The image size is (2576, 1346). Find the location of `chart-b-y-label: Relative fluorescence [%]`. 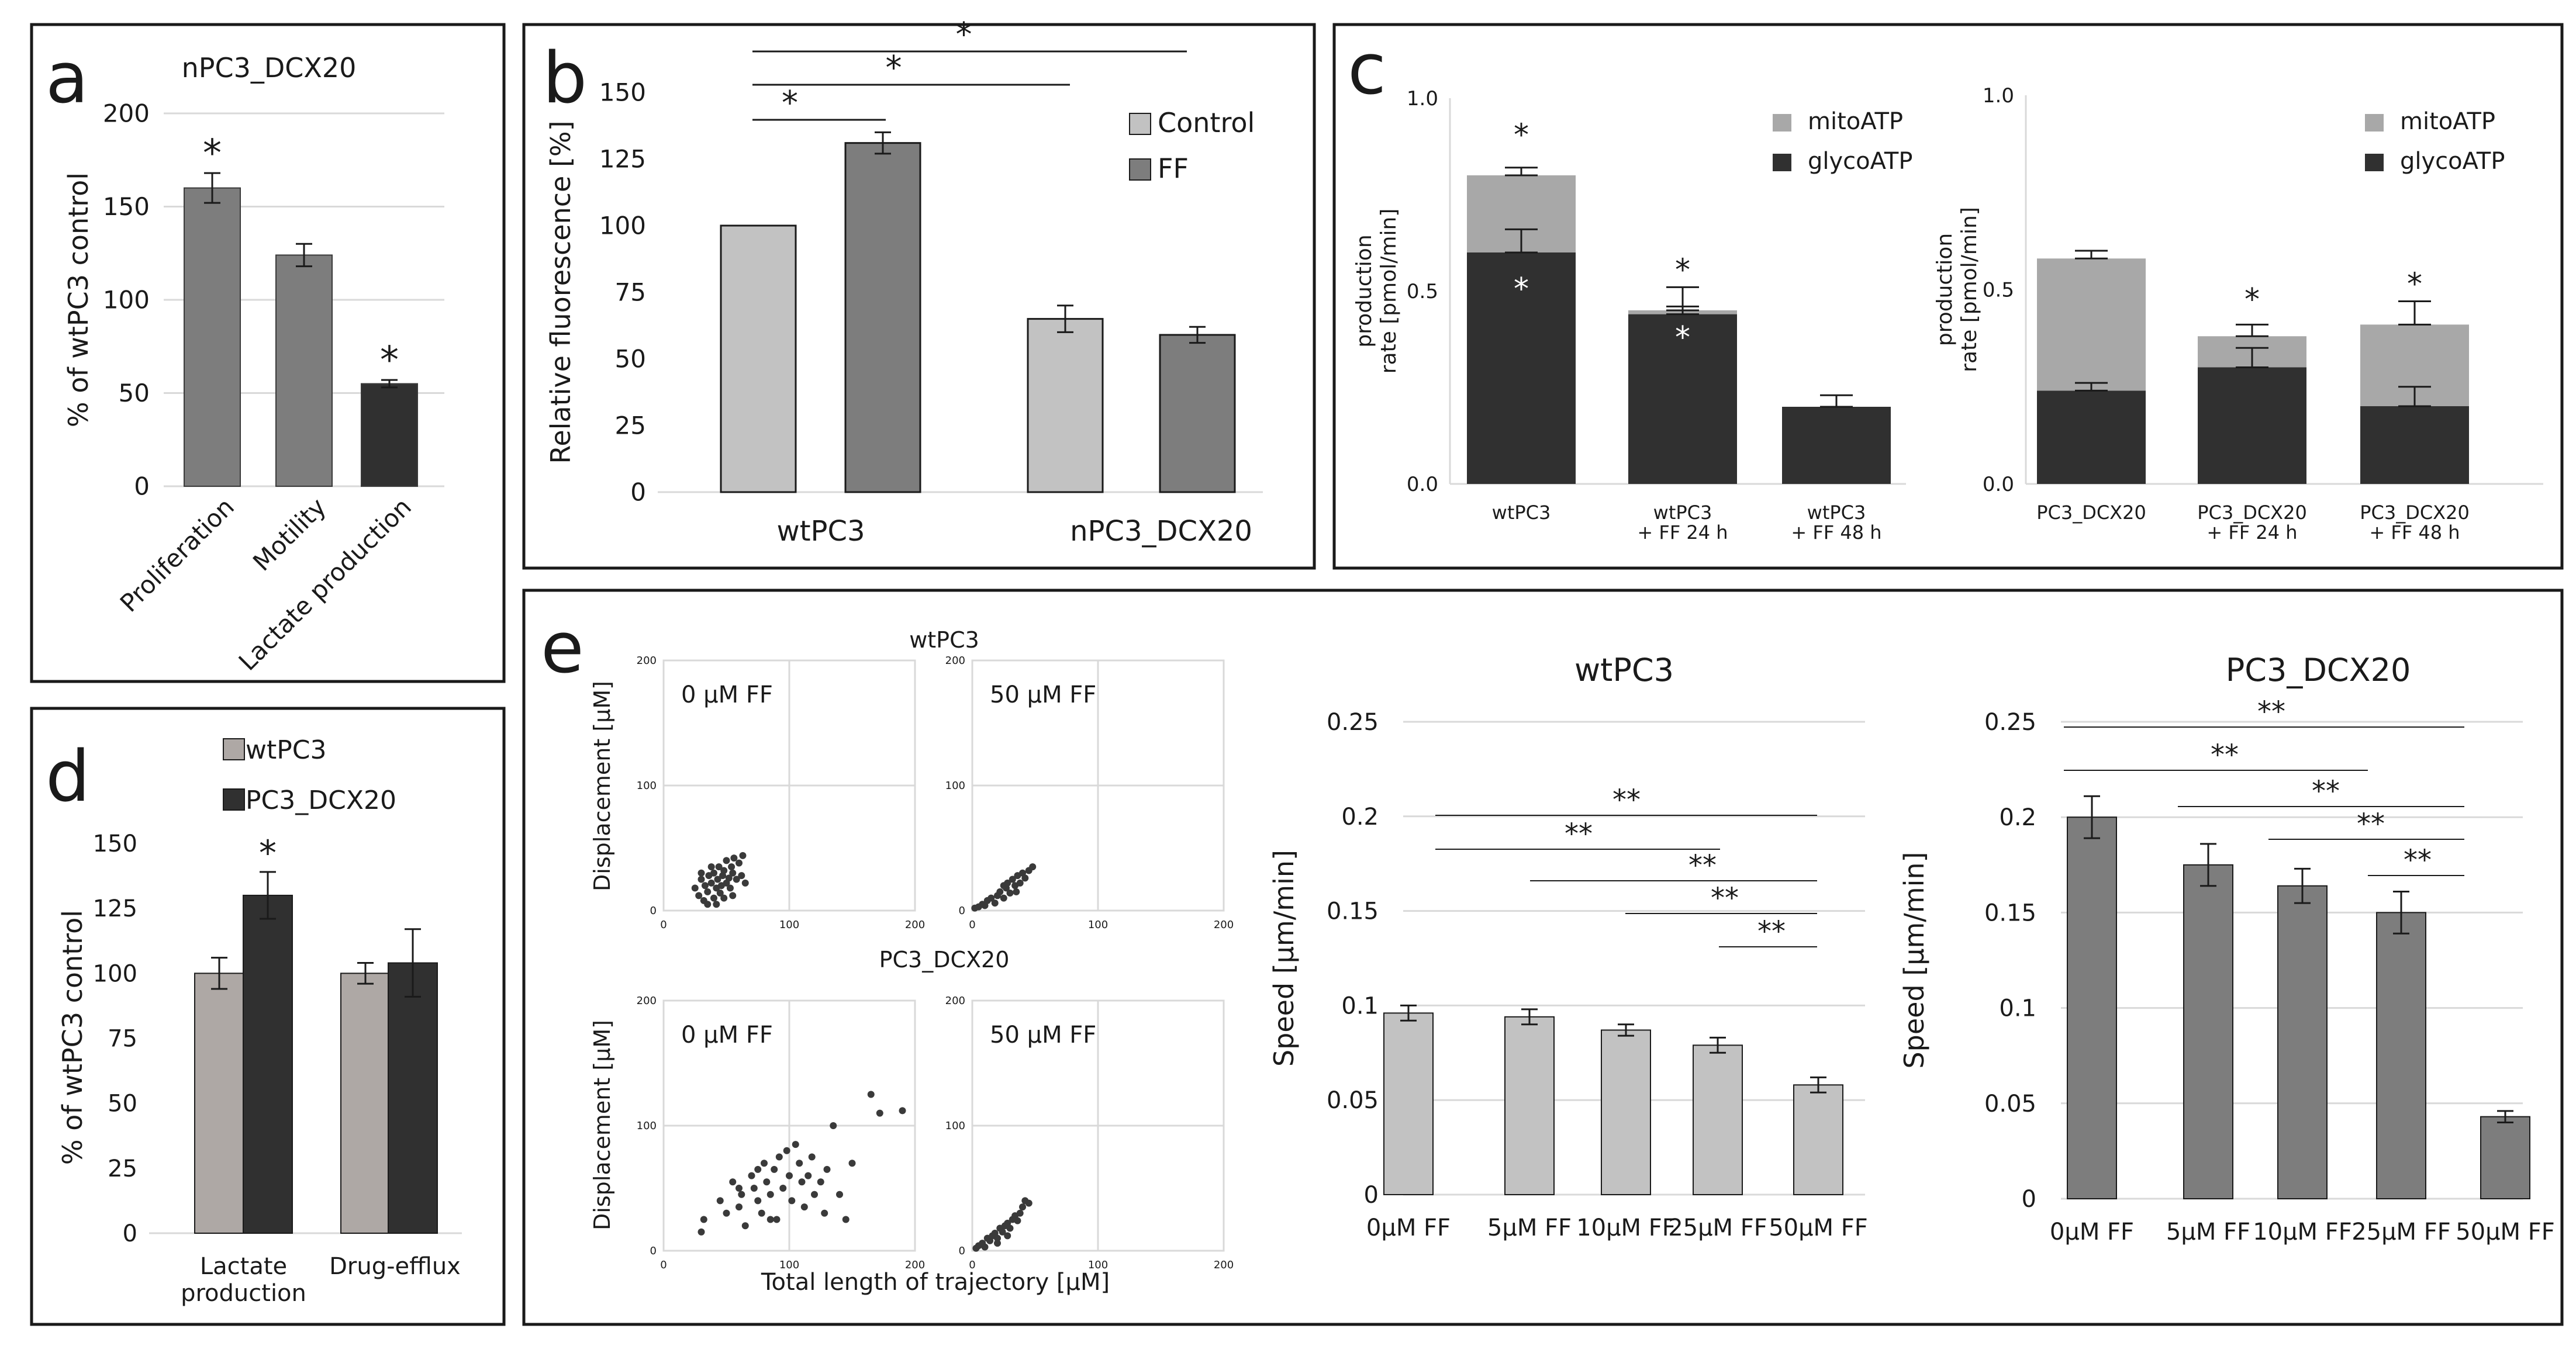

chart-b-y-label: Relative fluorescence [%] is located at coordinates (560, 291).